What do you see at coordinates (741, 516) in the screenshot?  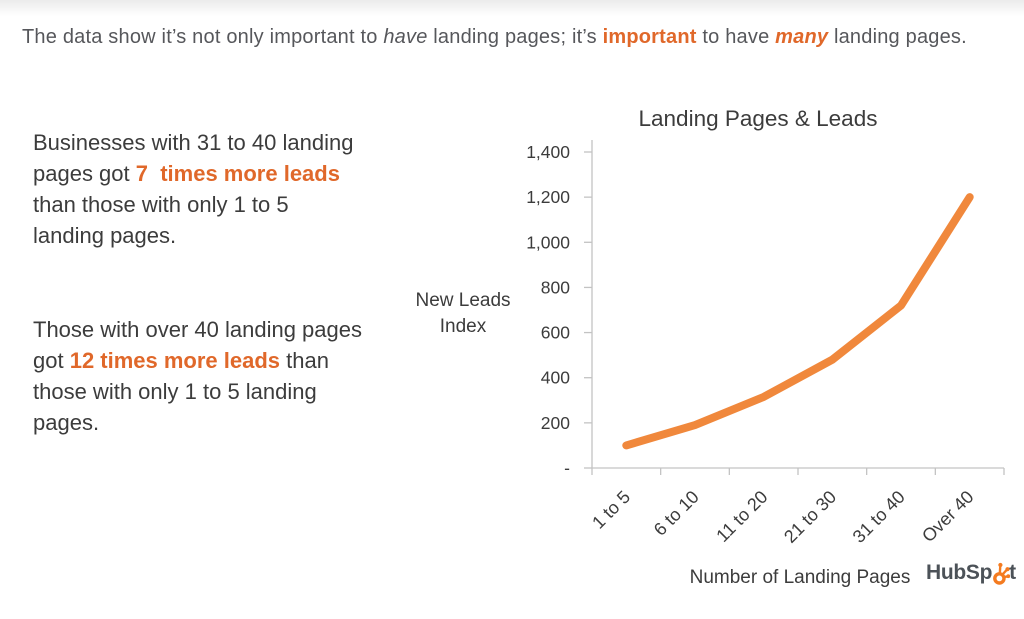 I see `x-category-label: 11 to 20` at bounding box center [741, 516].